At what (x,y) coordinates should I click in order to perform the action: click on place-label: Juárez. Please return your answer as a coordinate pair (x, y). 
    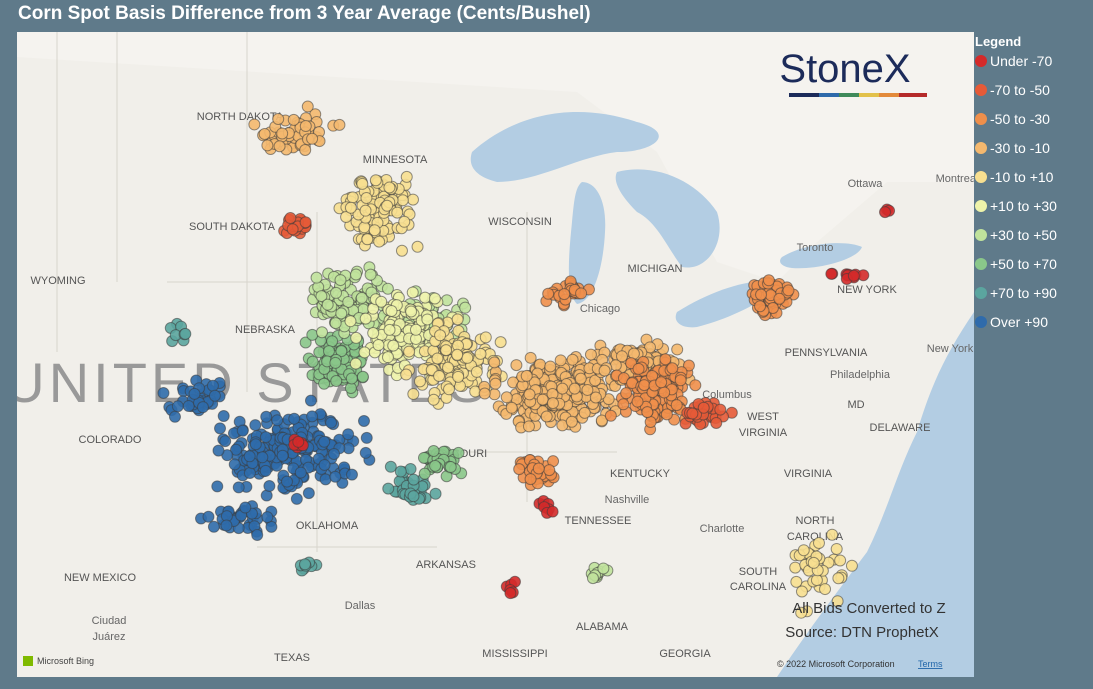
    Looking at the image, I should click on (108, 637).